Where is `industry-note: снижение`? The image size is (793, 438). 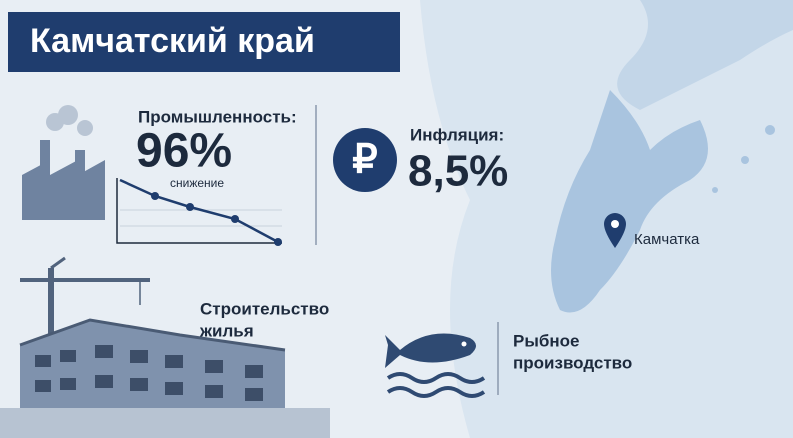
industry-note: снижение is located at coordinates (197, 183).